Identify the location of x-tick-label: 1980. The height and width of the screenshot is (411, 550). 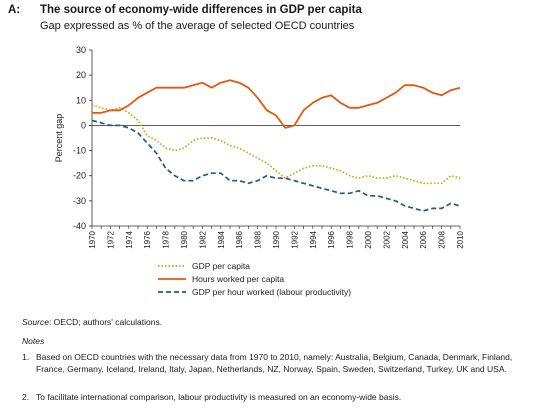
(184, 239).